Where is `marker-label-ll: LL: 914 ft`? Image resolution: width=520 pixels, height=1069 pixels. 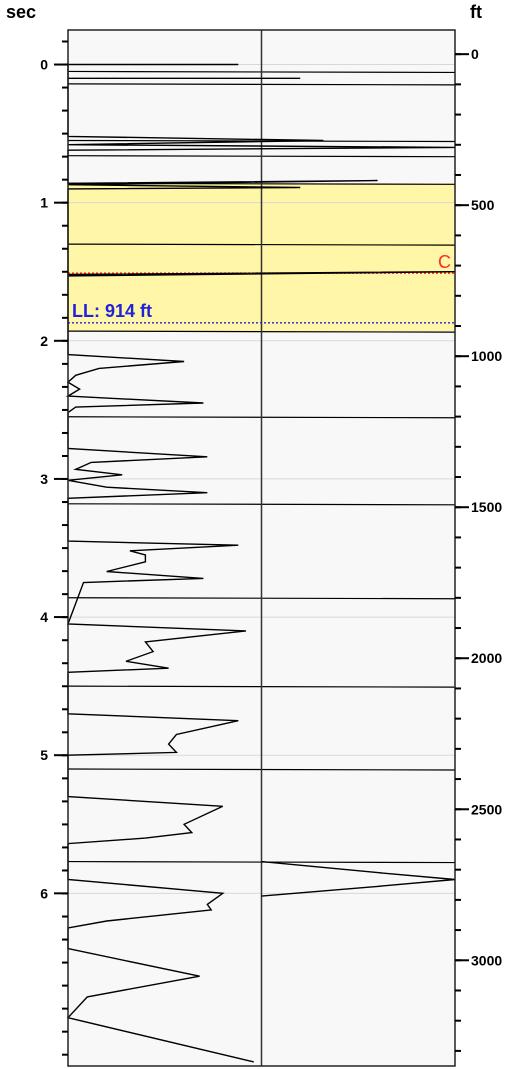
marker-label-ll: LL: 914 ft is located at coordinates (112, 311).